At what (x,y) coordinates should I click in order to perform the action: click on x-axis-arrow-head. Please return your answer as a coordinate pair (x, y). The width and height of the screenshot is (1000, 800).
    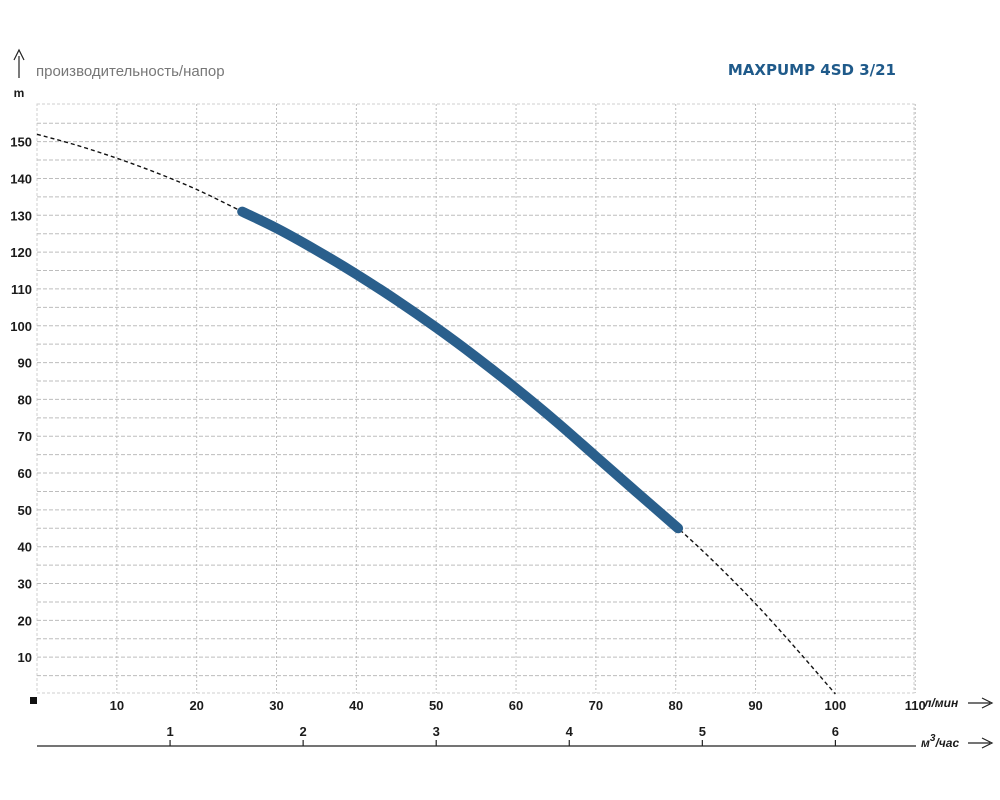
    Looking at the image, I should click on (987, 703).